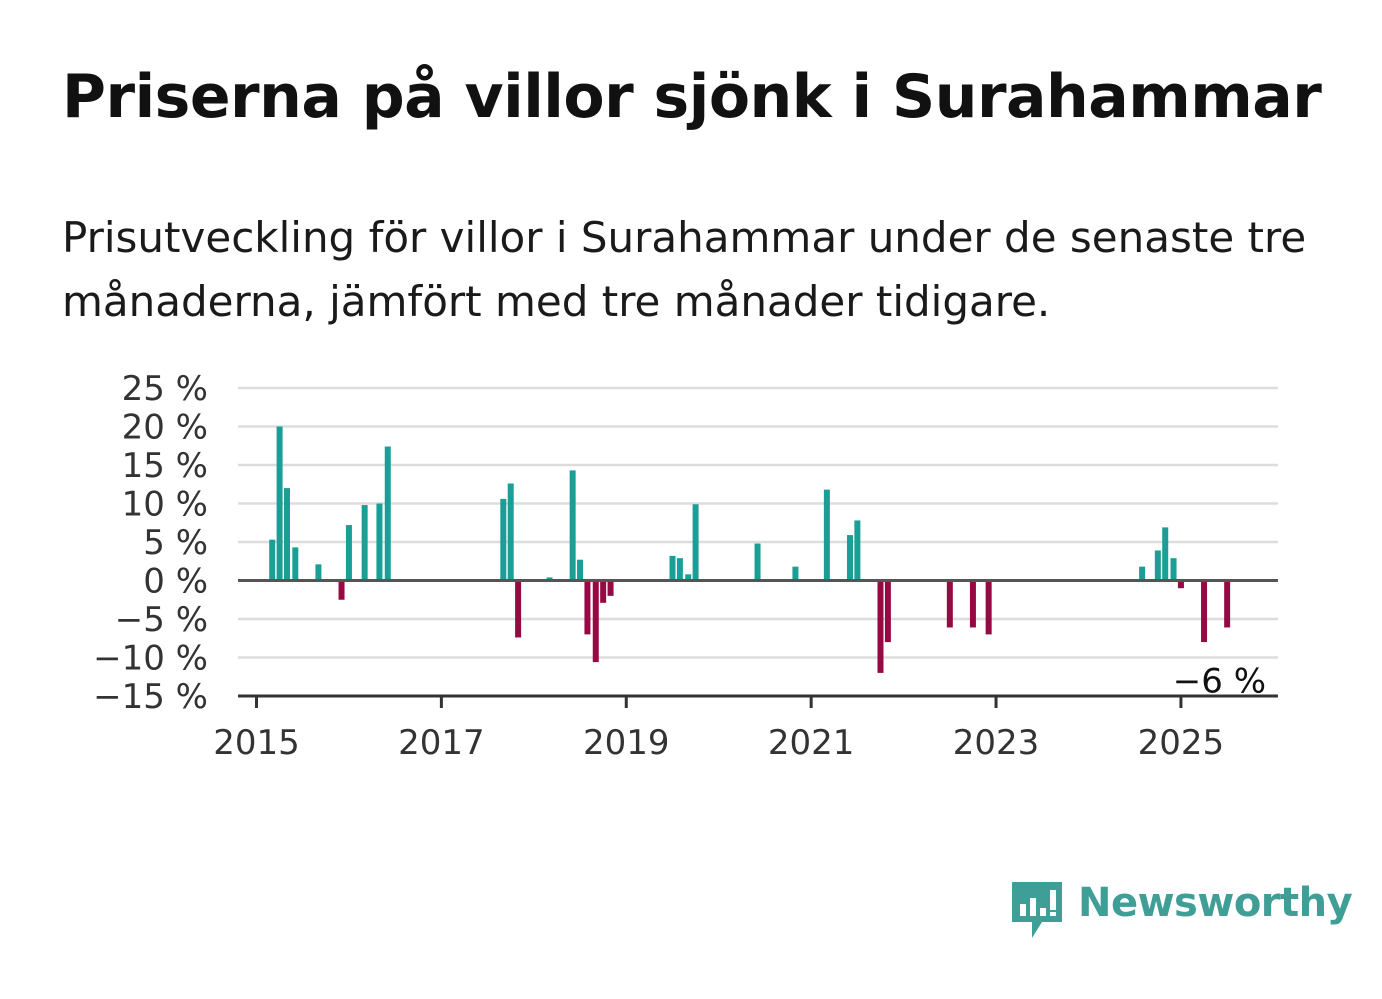 Image resolution: width=1382 pixels, height=999 pixels. Describe the element at coordinates (165, 389) in the screenshot. I see `y-tick-label: 25 %` at that location.